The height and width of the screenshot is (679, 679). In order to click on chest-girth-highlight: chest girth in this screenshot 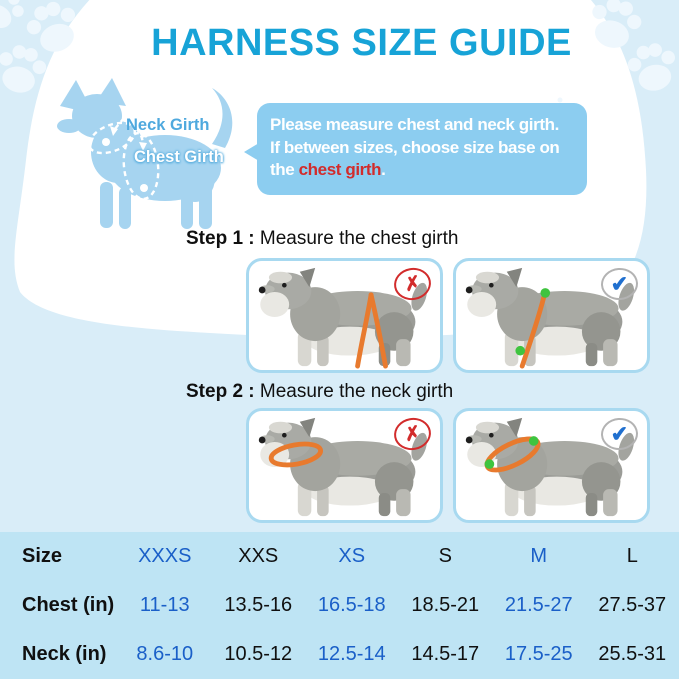, I will do `click(340, 170)`.